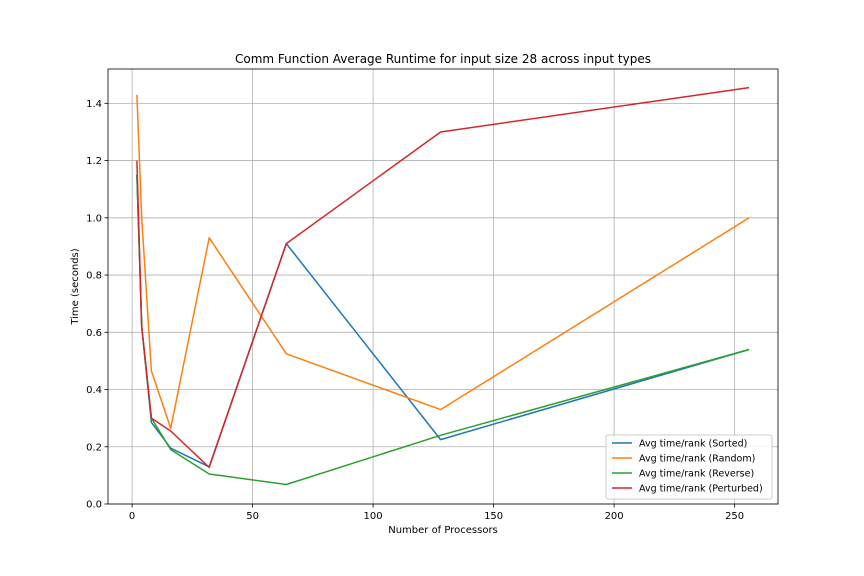 This screenshot has height=576, width=864. I want to click on y-tick-label: 0.0, so click(94, 505).